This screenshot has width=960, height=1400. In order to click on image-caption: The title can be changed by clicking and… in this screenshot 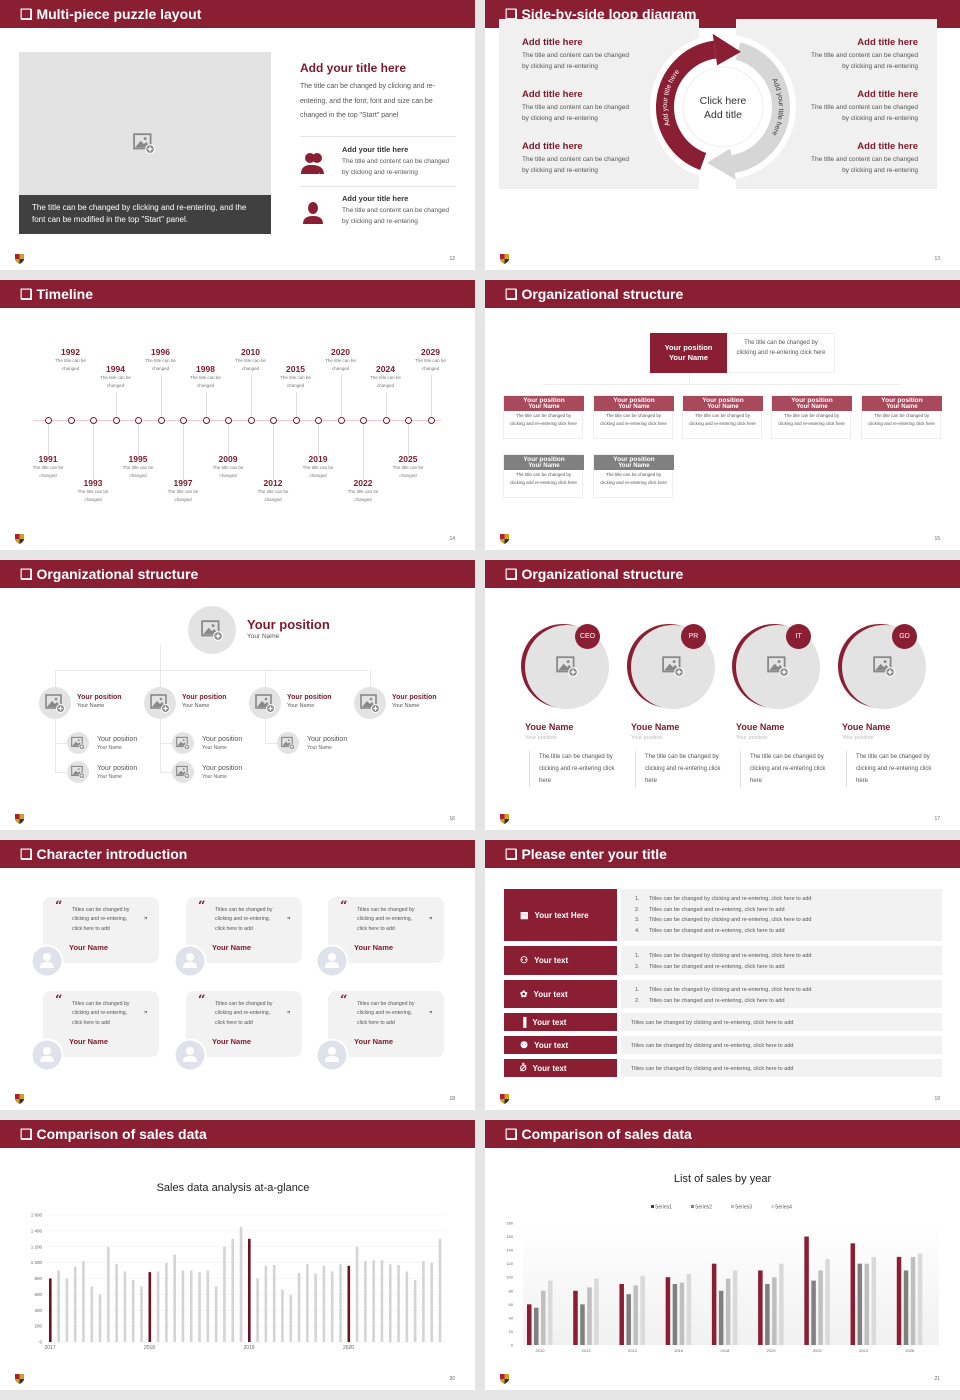, I will do `click(145, 214)`.